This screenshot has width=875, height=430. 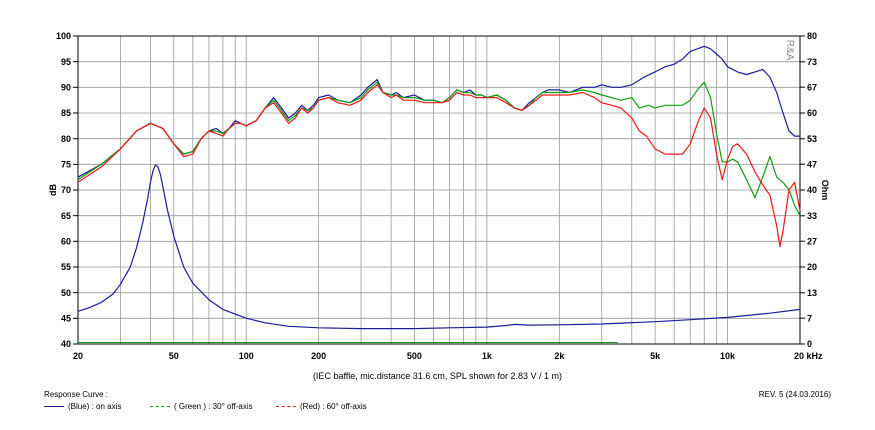 What do you see at coordinates (66, 62) in the screenshot?
I see `left-tick-label: 95` at bounding box center [66, 62].